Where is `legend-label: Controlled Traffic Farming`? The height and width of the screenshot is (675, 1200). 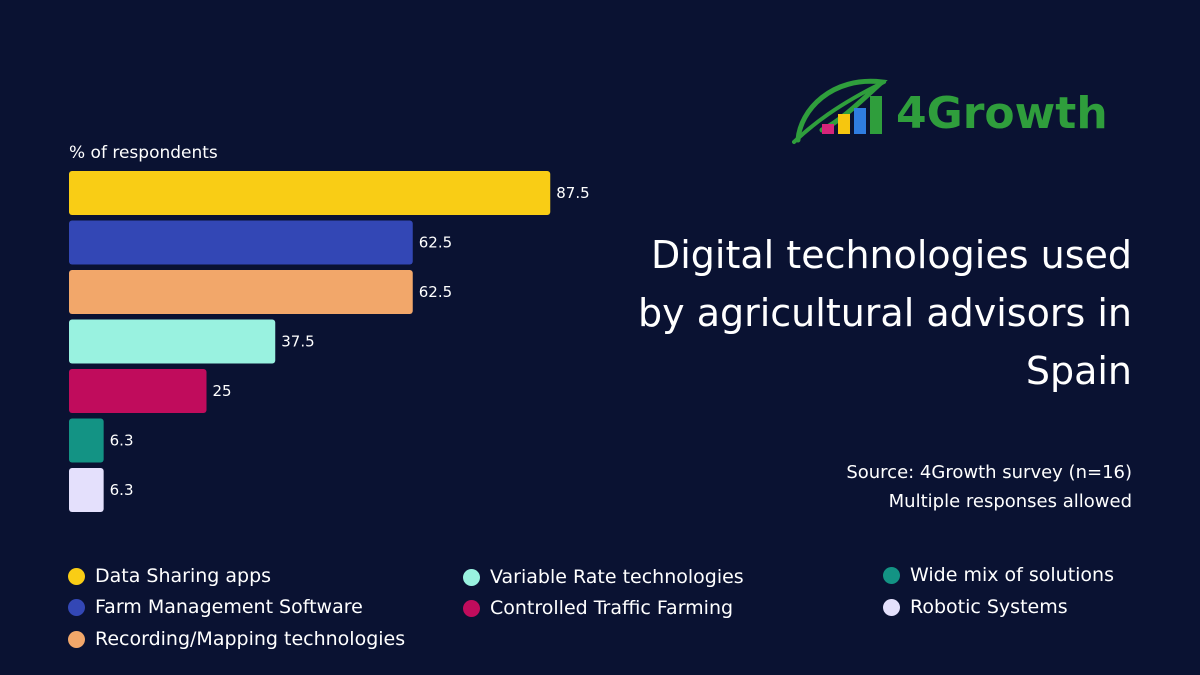 legend-label: Controlled Traffic Farming is located at coordinates (612, 608).